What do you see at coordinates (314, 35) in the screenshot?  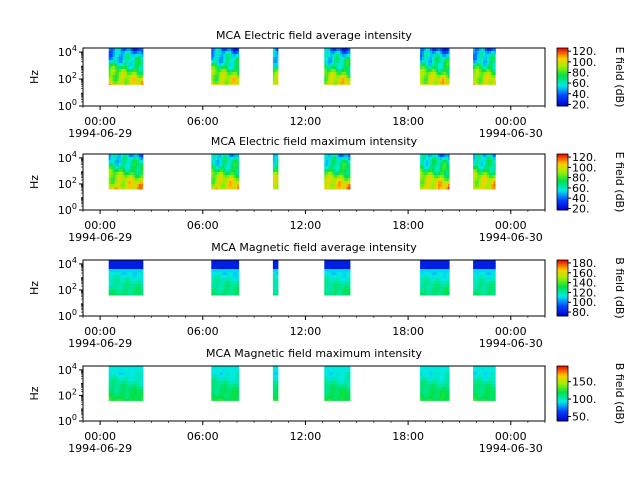 I see `chart-title: MCA Electric field average intensity` at bounding box center [314, 35].